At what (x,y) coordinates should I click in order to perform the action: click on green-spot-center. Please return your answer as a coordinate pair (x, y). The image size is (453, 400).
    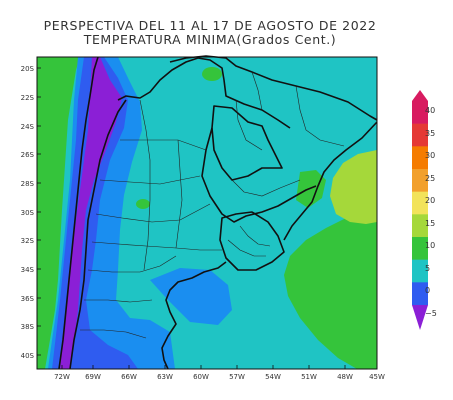
    Looking at the image, I should click on (143, 204).